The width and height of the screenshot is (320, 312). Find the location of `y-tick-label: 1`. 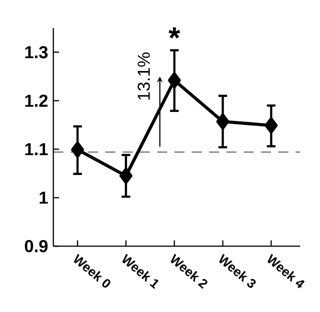

y-tick-label: 1 is located at coordinates (44, 198).